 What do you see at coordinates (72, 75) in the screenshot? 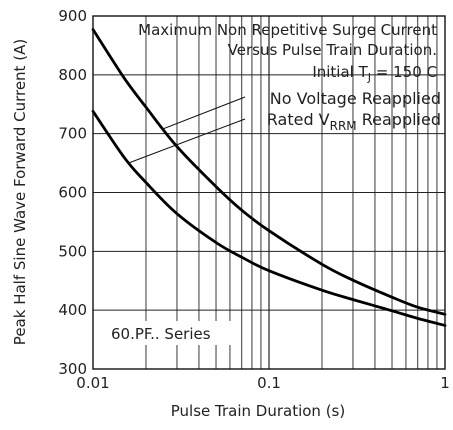
I see `y-tick-label: 800` at bounding box center [72, 75].